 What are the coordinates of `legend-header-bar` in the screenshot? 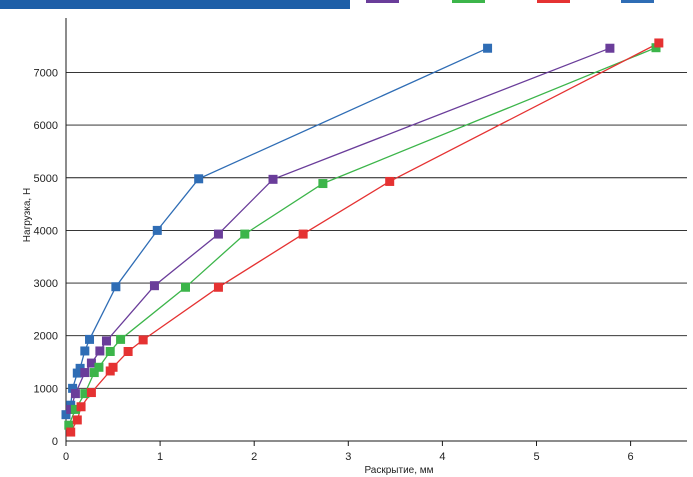 It's located at (175, 4).